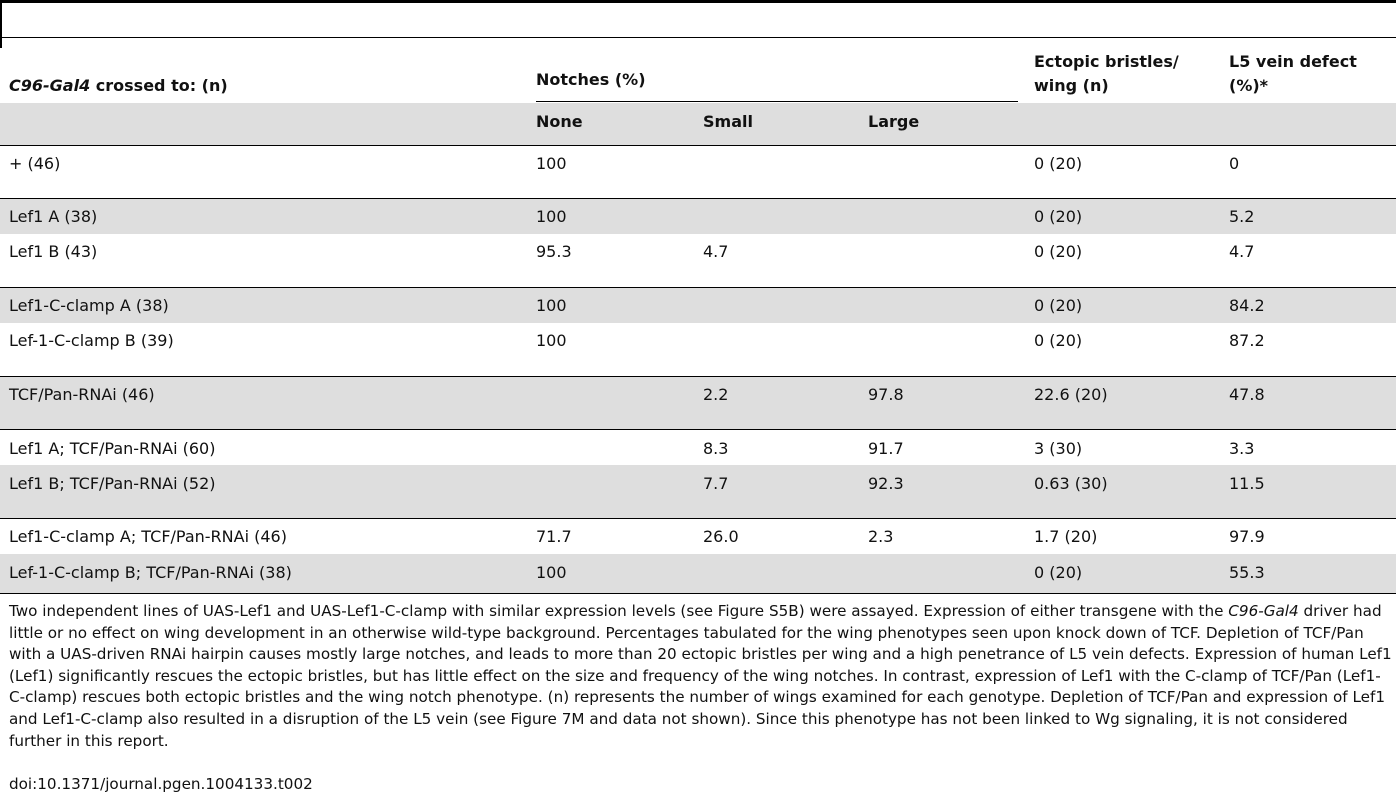  I want to click on cell-l5: 87.2, so click(1247, 340).